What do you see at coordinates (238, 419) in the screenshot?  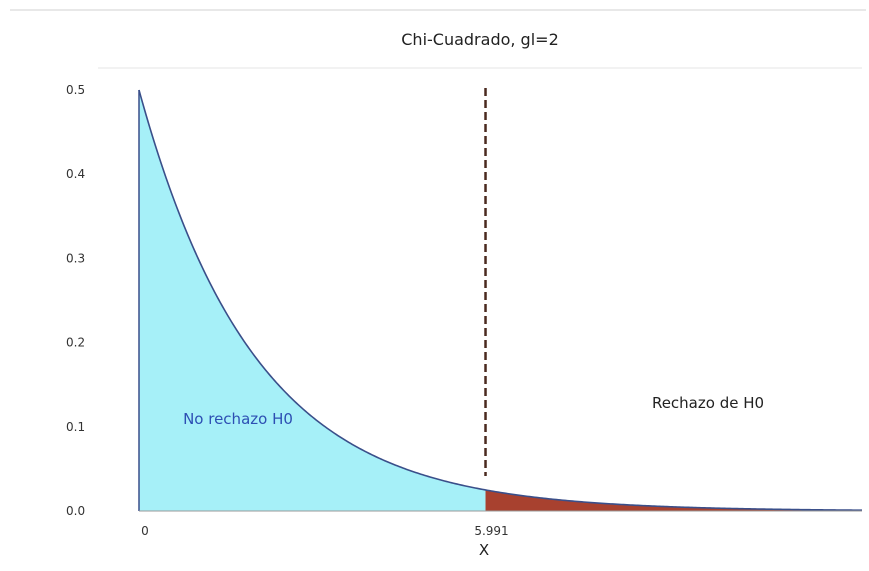 I see `no-reject-region-label: No rechazo H0` at bounding box center [238, 419].